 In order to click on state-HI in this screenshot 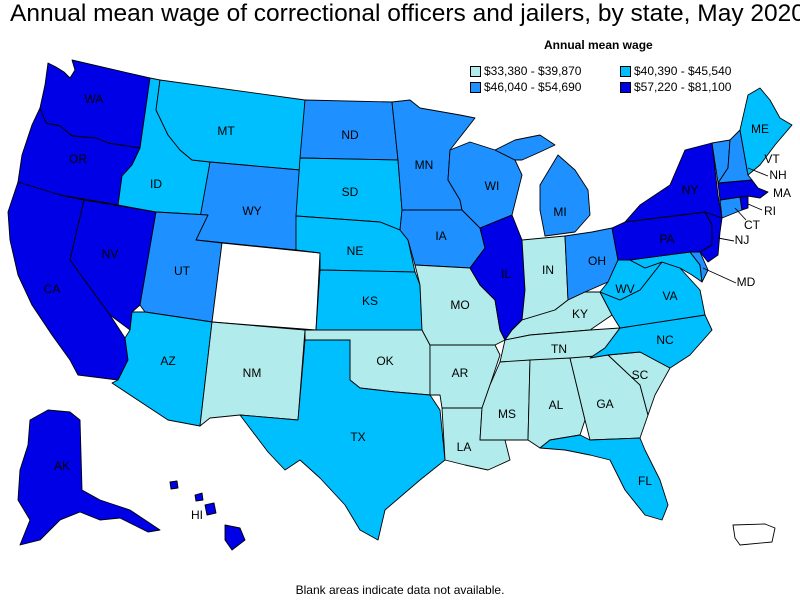, I will do `click(235, 537)`.